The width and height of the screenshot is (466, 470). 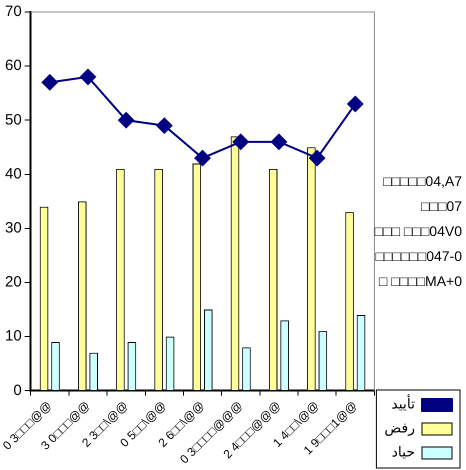 What do you see at coordinates (13, 282) in the screenshot?
I see `y-tick-label: 20` at bounding box center [13, 282].